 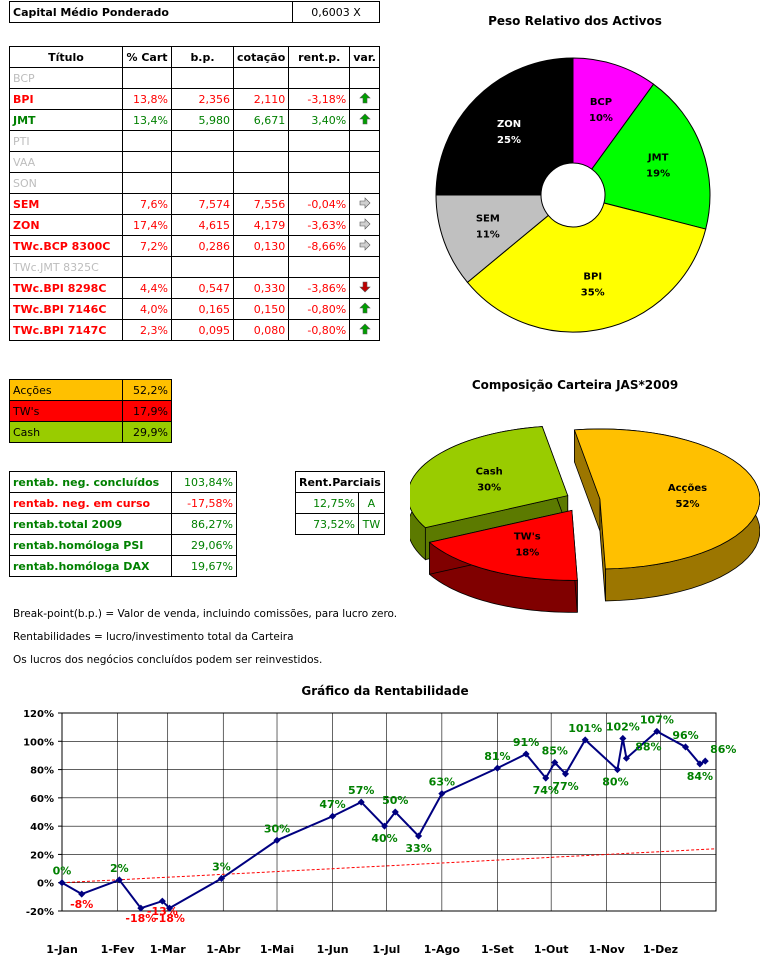 What do you see at coordinates (384, 838) in the screenshot?
I see `data-label: 40%` at bounding box center [384, 838].